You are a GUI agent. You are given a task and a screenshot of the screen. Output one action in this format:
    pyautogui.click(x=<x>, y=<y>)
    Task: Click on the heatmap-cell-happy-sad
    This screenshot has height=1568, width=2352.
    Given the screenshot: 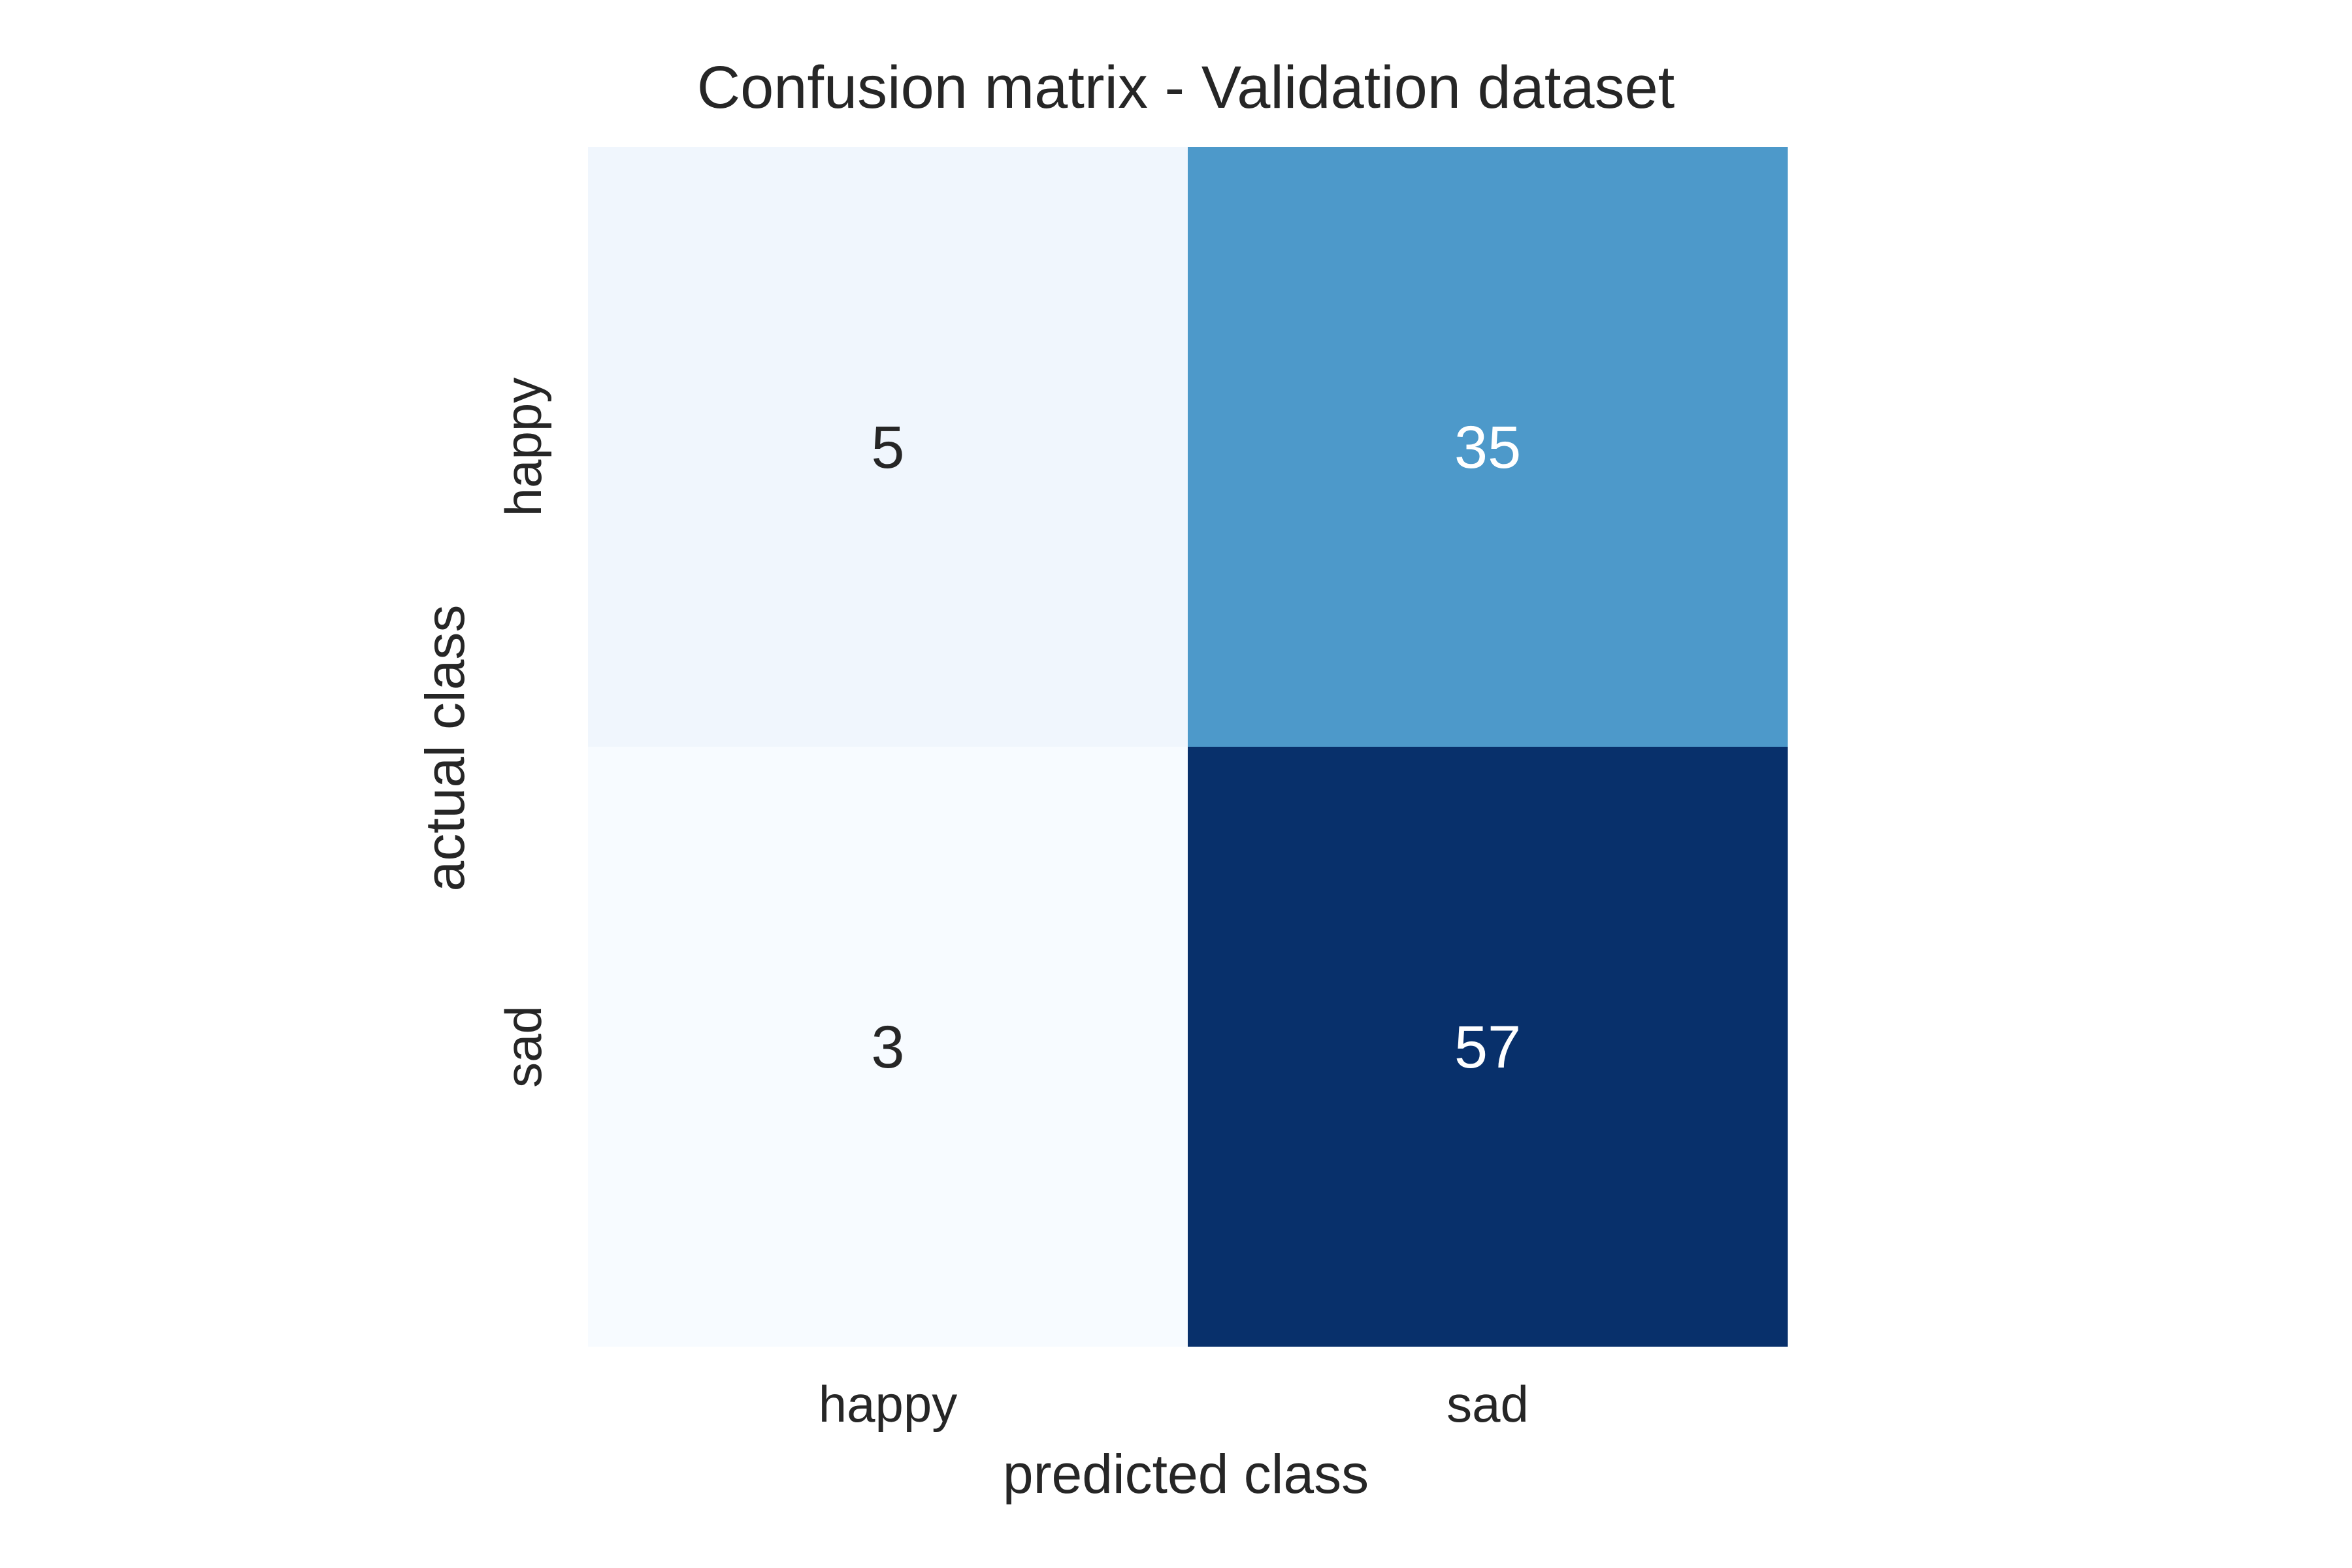 What is the action you would take?
    pyautogui.click(x=1488, y=447)
    